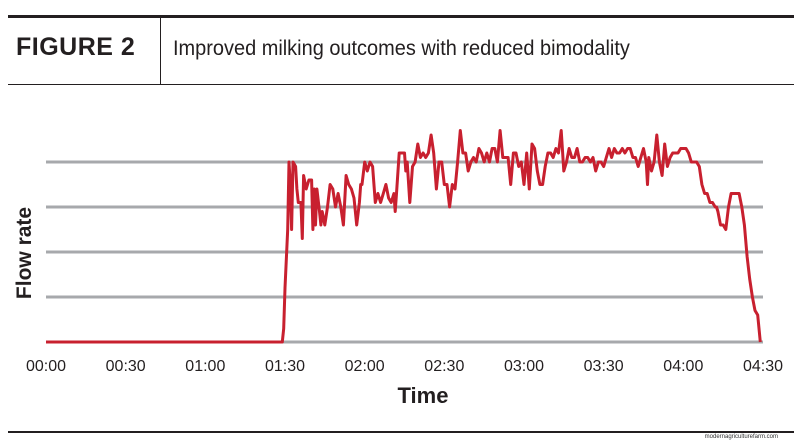  Describe the element at coordinates (46, 366) in the screenshot. I see `x-tick-label: 00:00` at that location.